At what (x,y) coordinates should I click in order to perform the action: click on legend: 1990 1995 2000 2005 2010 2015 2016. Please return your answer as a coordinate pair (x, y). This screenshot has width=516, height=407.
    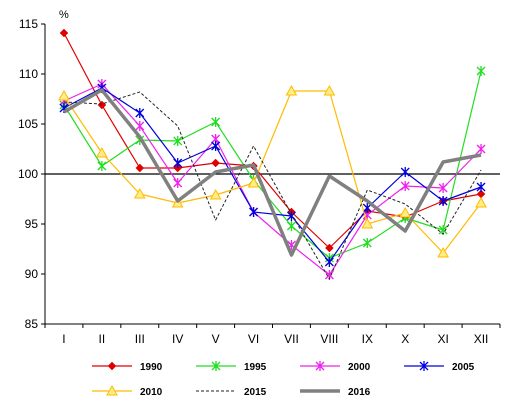
    Looking at the image, I should click on (283, 379).